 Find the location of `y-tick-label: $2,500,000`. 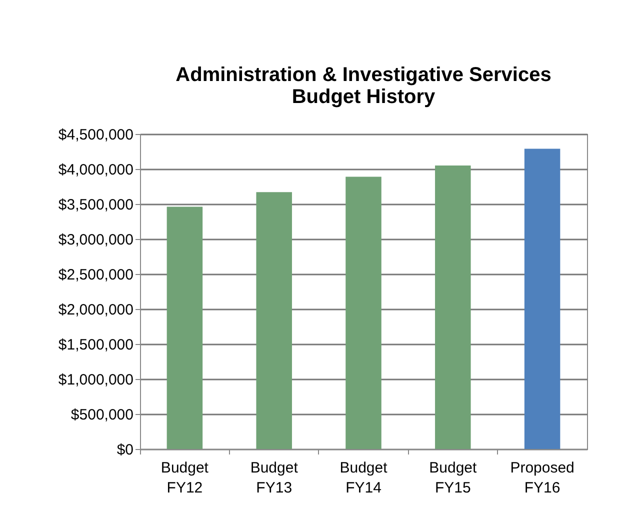

y-tick-label: $2,500,000 is located at coordinates (96, 275).